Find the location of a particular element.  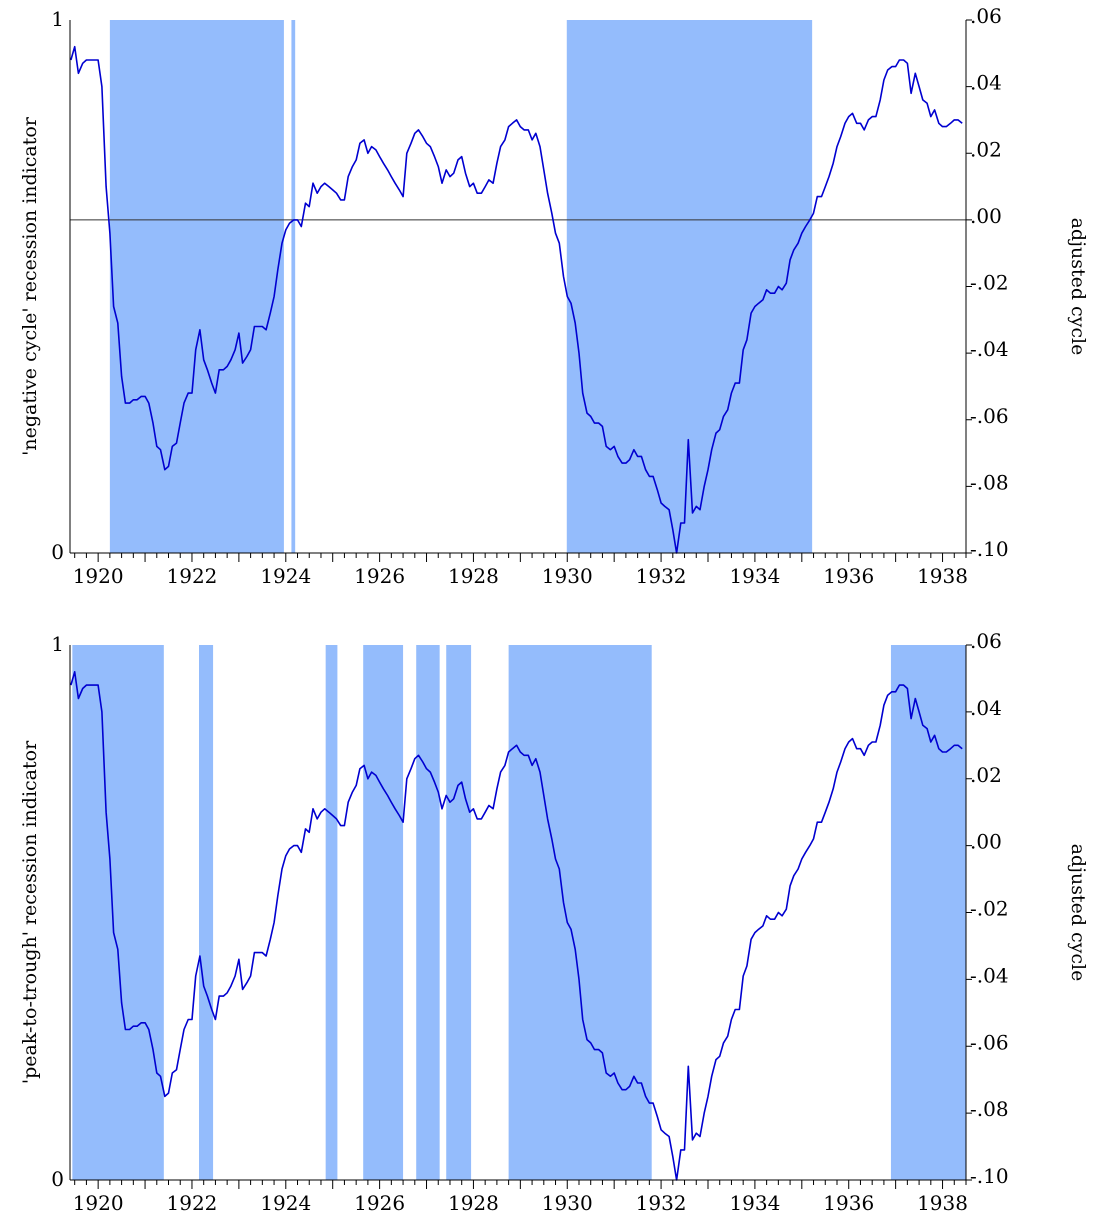

left-axis-title: 'peak-to-trough' recession indicator is located at coordinates (30, 912).